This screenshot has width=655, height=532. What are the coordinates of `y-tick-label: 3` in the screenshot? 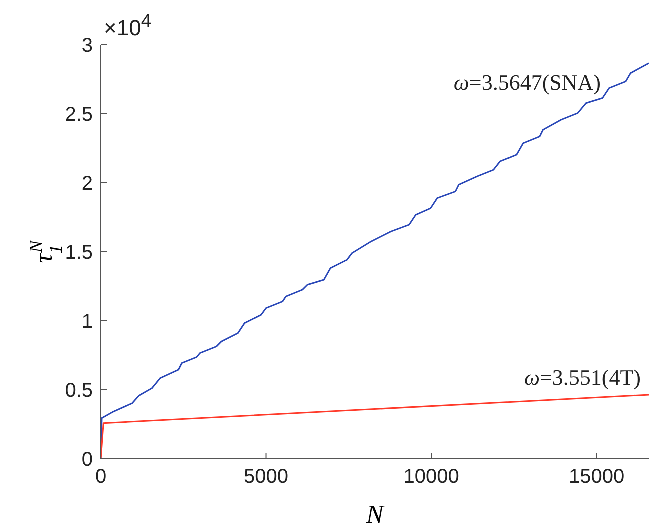 It's located at (87, 46).